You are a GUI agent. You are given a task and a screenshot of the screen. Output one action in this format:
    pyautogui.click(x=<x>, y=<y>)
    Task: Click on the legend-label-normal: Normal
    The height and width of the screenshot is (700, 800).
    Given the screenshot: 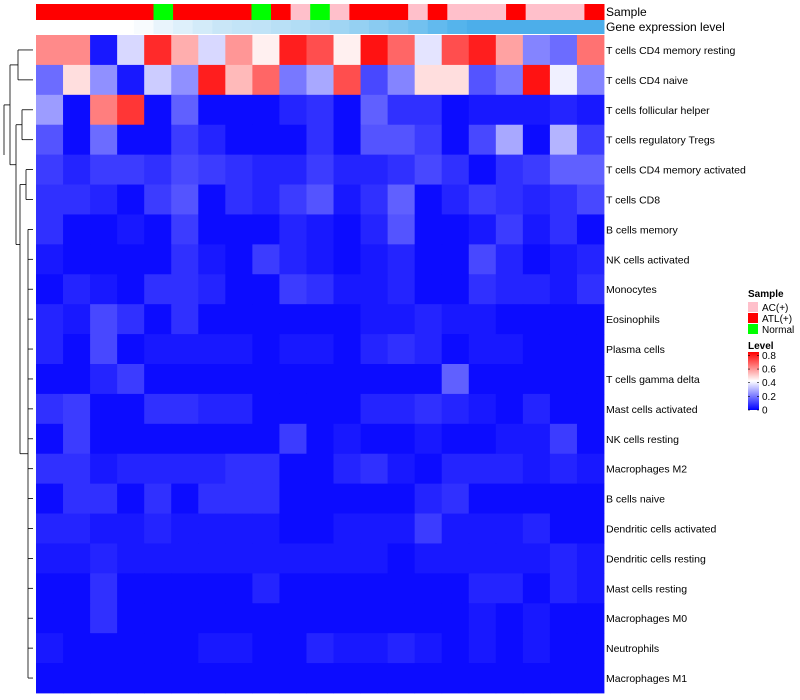 What is the action you would take?
    pyautogui.click(x=778, y=330)
    